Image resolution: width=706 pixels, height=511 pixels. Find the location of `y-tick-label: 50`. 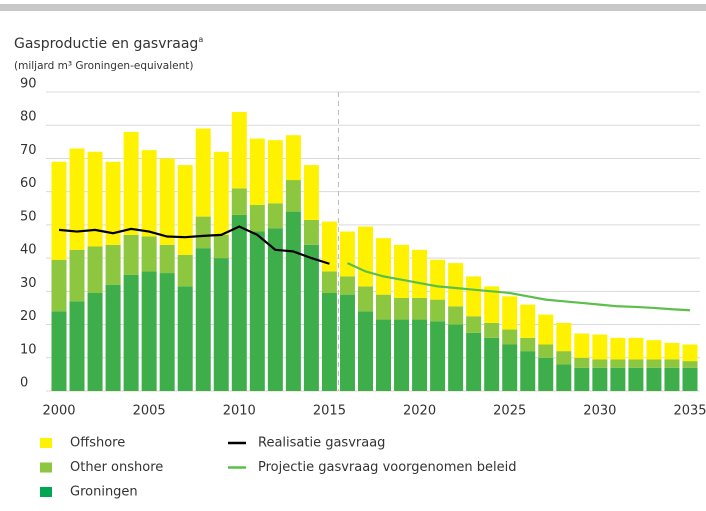

y-tick-label: 50 is located at coordinates (28, 216).